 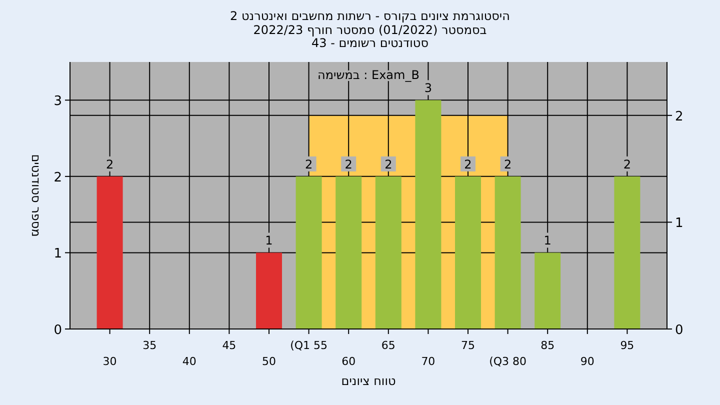 I want to click on chart-title: היסטוגרמת ציונים בקורס - רשתות מחשבים ואינטרנט 2, so click(x=370, y=16).